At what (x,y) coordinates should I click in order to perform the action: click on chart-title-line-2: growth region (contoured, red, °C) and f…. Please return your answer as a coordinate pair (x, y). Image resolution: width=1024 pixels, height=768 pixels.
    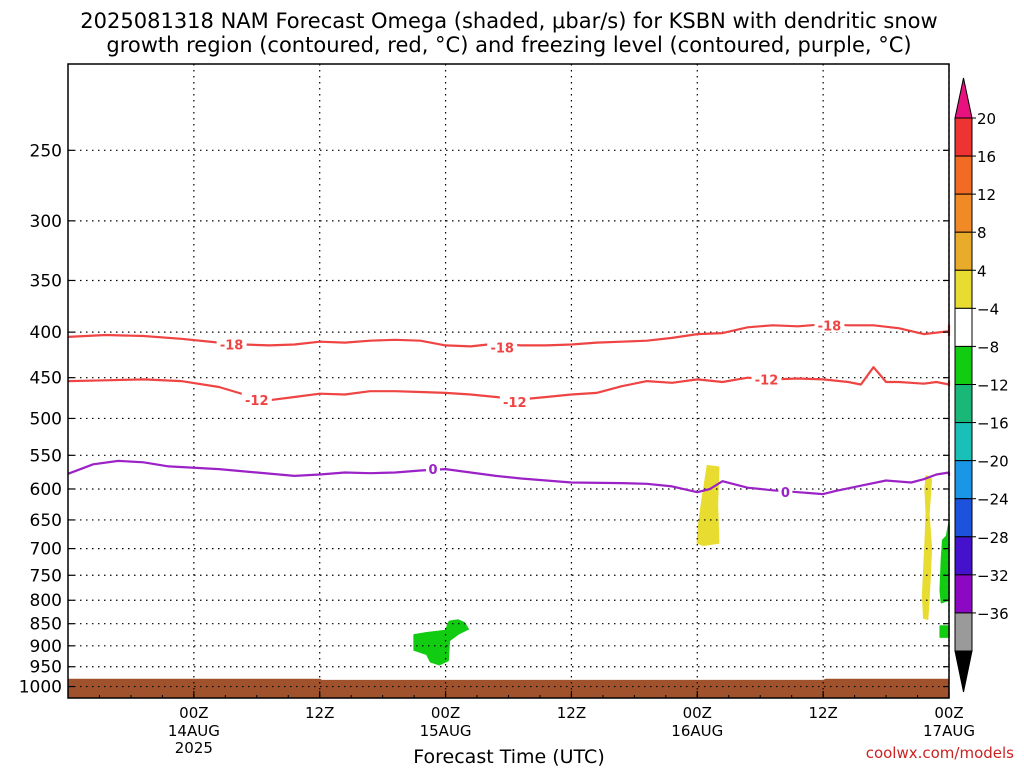
    Looking at the image, I should click on (508, 45).